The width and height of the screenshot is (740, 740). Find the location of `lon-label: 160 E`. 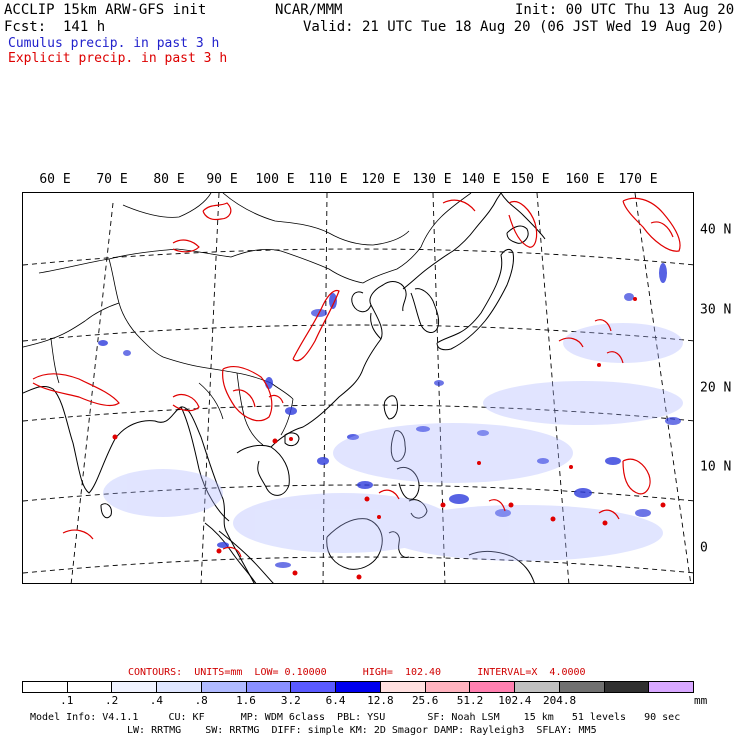

lon-label: 160 E is located at coordinates (585, 179).